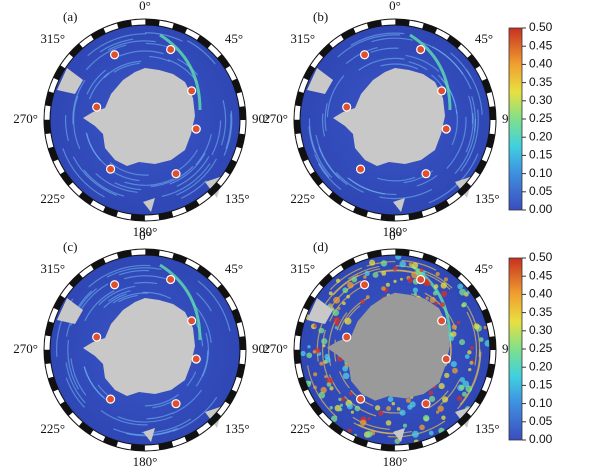 The image size is (611, 472). I want to click on colorbar-tick-label: 0.10, so click(541, 173).